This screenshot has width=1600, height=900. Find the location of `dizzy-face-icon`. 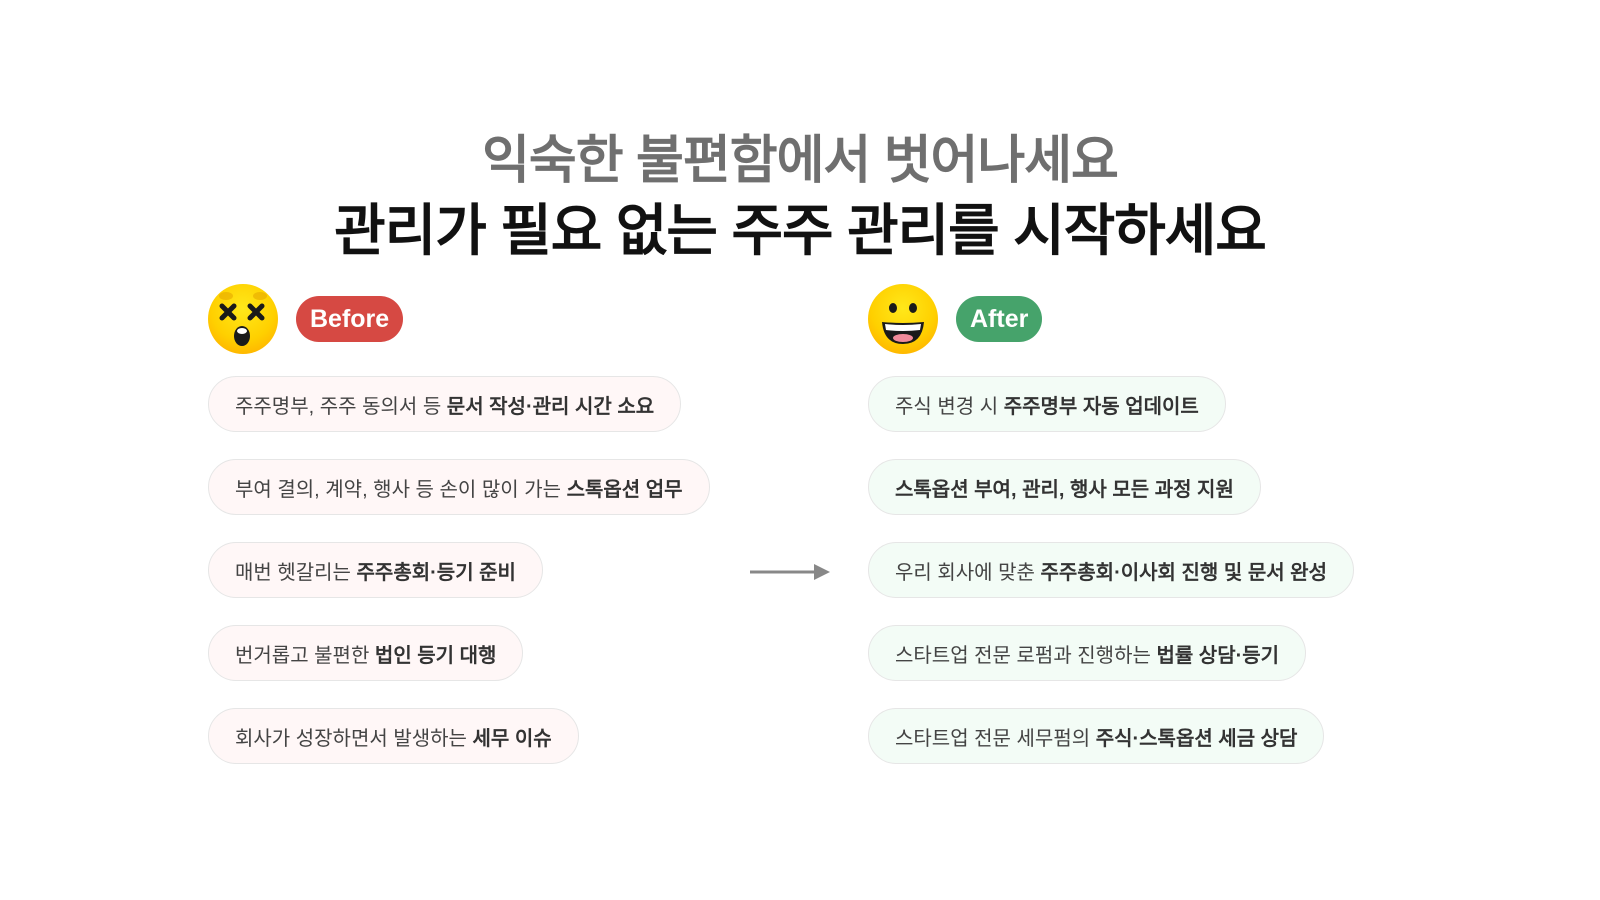

dizzy-face-icon is located at coordinates (243, 319).